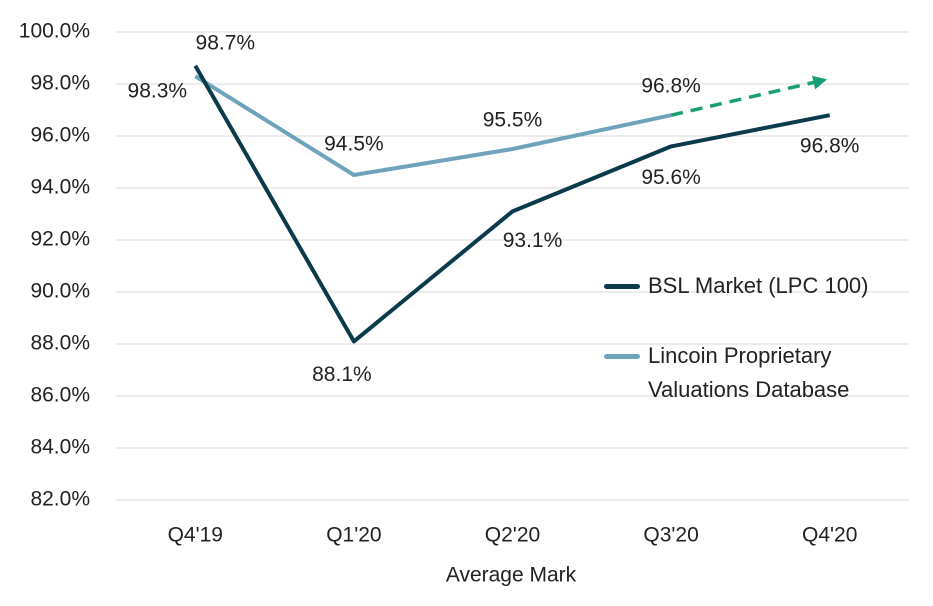 This screenshot has width=933, height=606. What do you see at coordinates (512, 535) in the screenshot?
I see `x-tick-label: Q2'20` at bounding box center [512, 535].